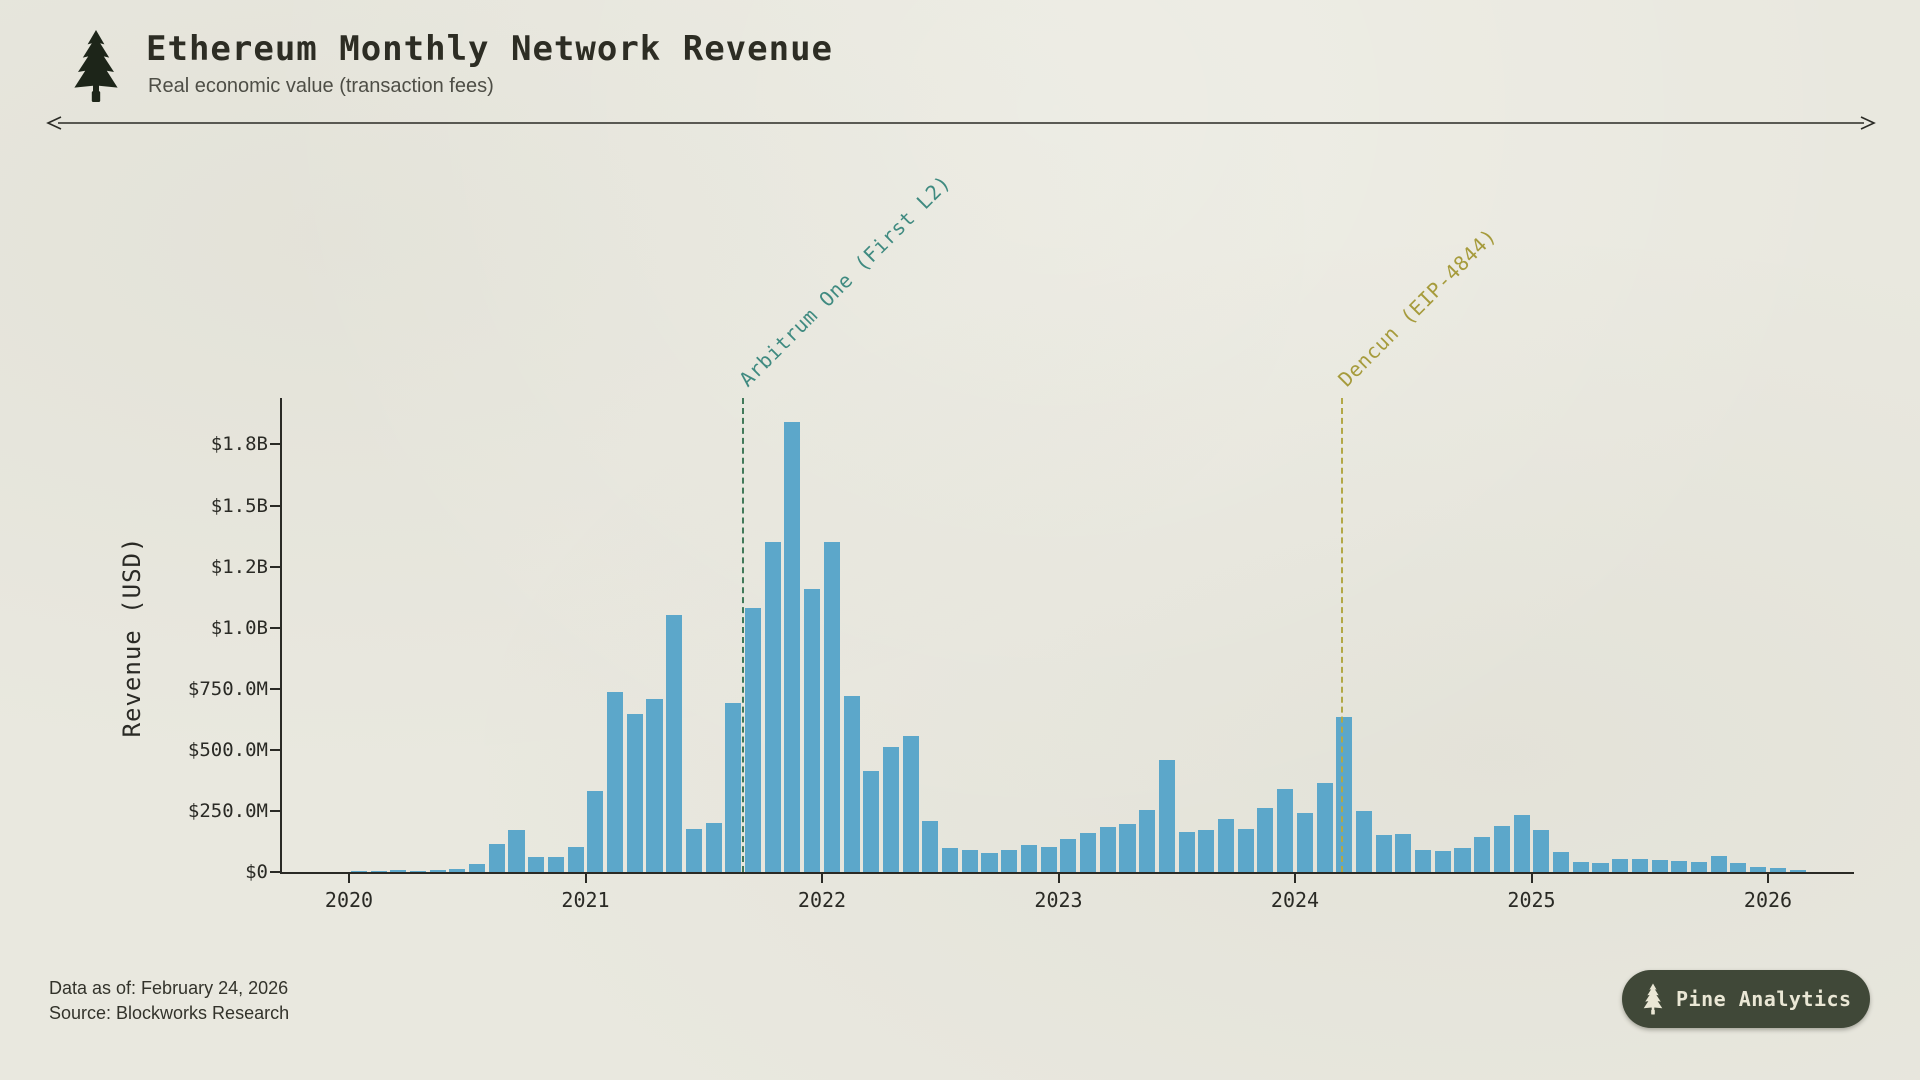 Image resolution: width=1920 pixels, height=1080 pixels. I want to click on x-tick-label: 2026, so click(1768, 900).